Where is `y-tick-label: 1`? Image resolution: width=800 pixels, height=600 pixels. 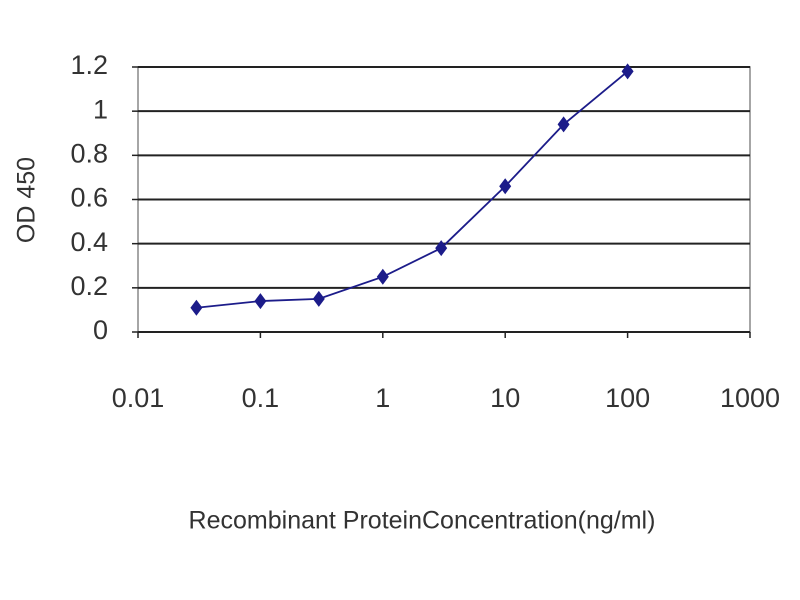 y-tick-label: 1 is located at coordinates (100, 109).